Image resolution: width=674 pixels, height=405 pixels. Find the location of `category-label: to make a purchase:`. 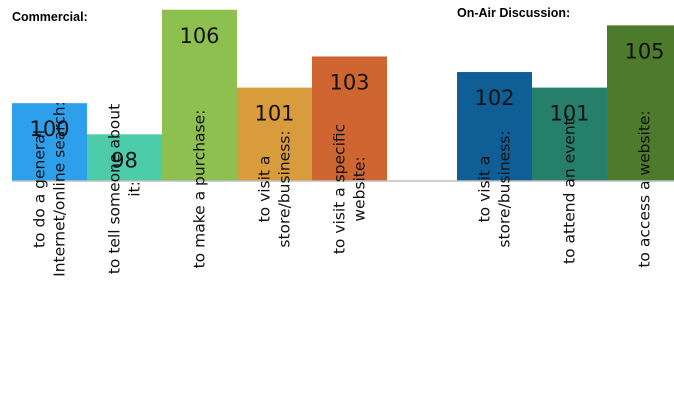

category-label: to make a purchase: is located at coordinates (200, 189).